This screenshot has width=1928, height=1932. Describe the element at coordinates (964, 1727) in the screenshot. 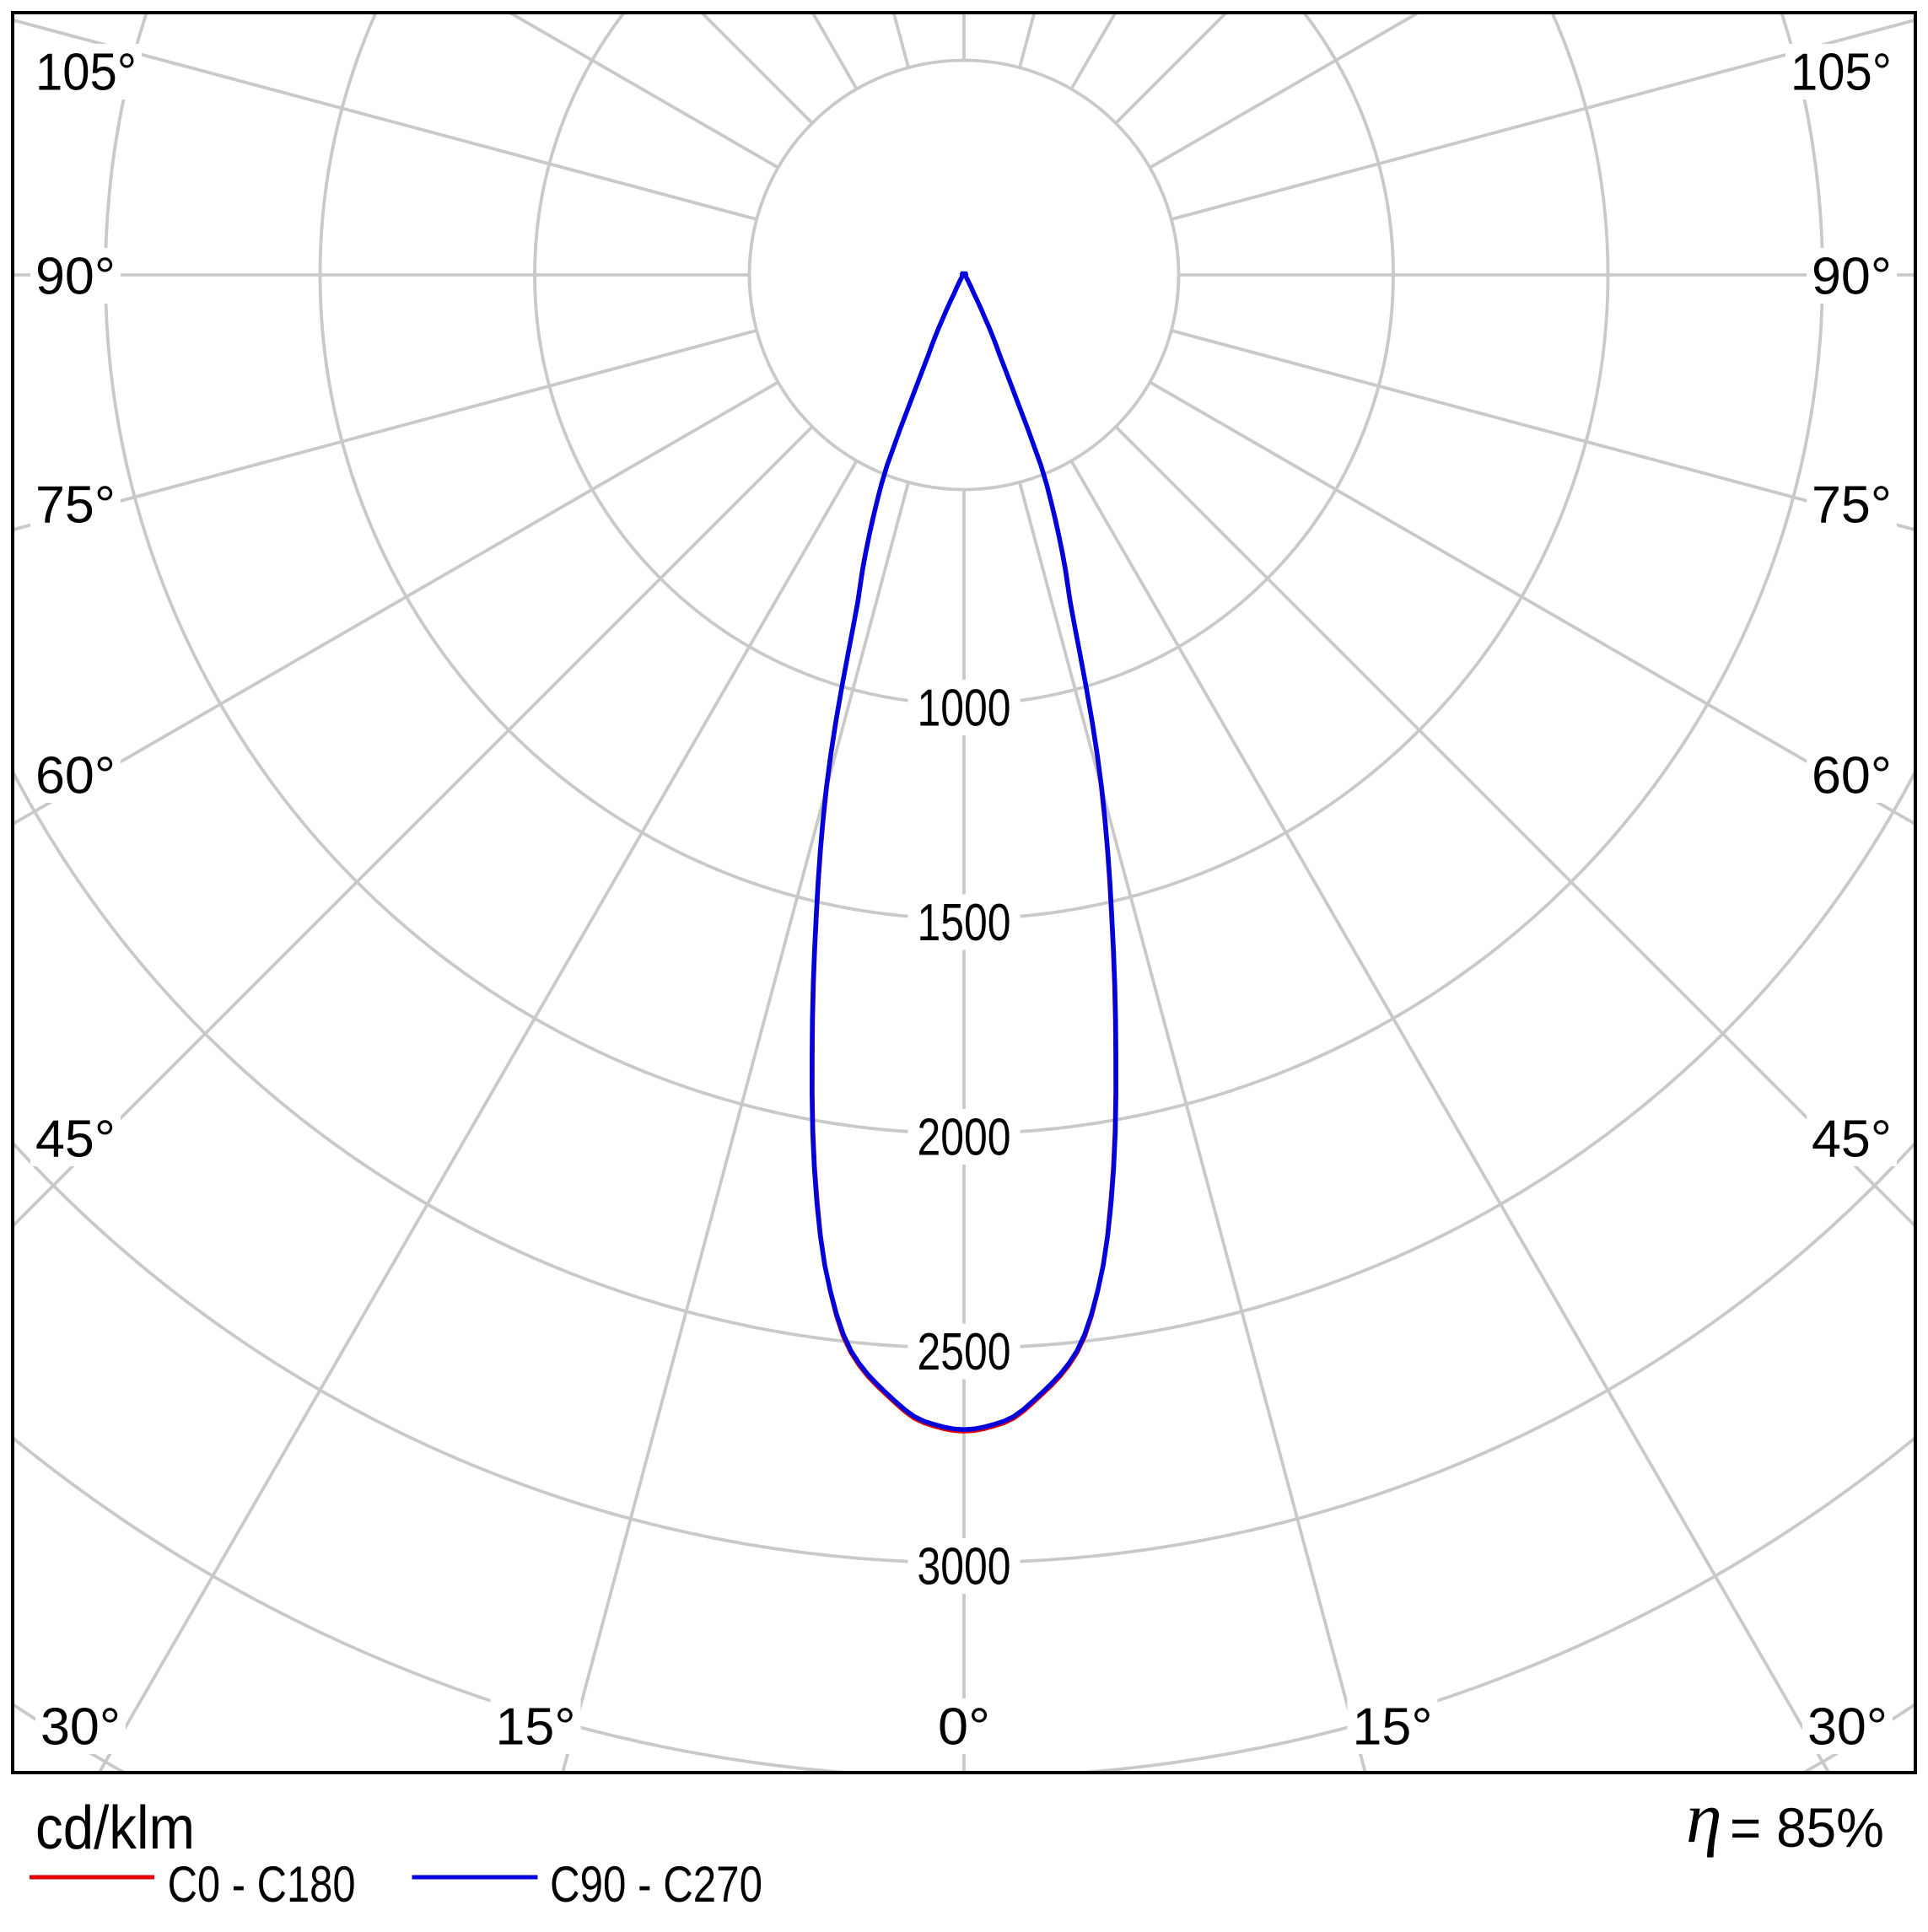

I see `svg-text: 0°` at that location.